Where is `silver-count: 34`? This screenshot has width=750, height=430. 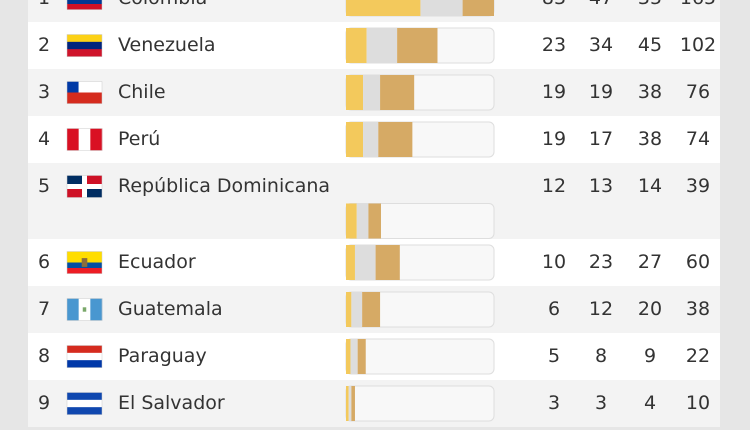 silver-count: 34 is located at coordinates (601, 45).